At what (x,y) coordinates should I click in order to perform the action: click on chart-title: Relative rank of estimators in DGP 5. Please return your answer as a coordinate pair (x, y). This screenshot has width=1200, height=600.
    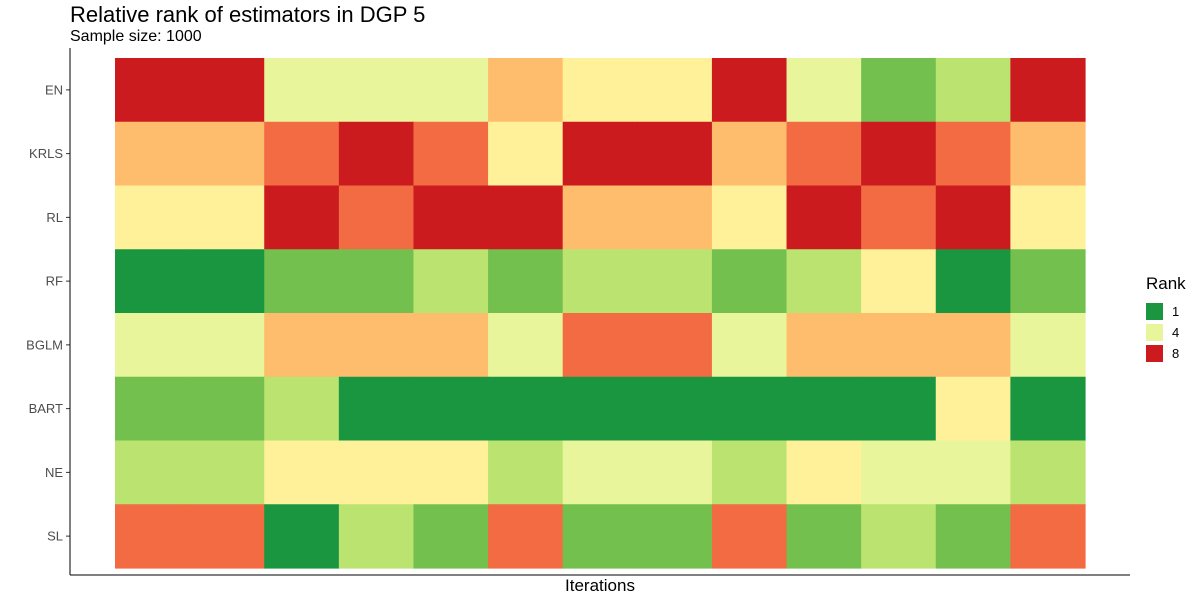
    Looking at the image, I should click on (248, 14).